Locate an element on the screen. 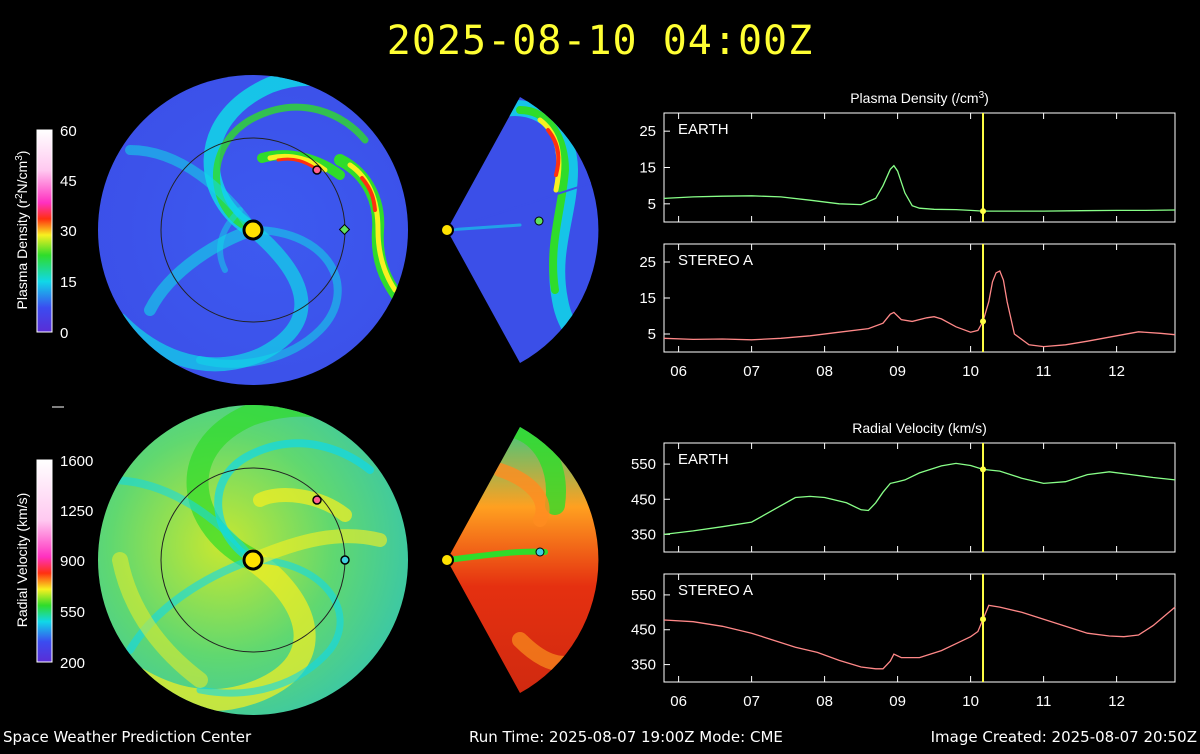 The height and width of the screenshot is (754, 1200). density-wedge is located at coordinates (523, 230).